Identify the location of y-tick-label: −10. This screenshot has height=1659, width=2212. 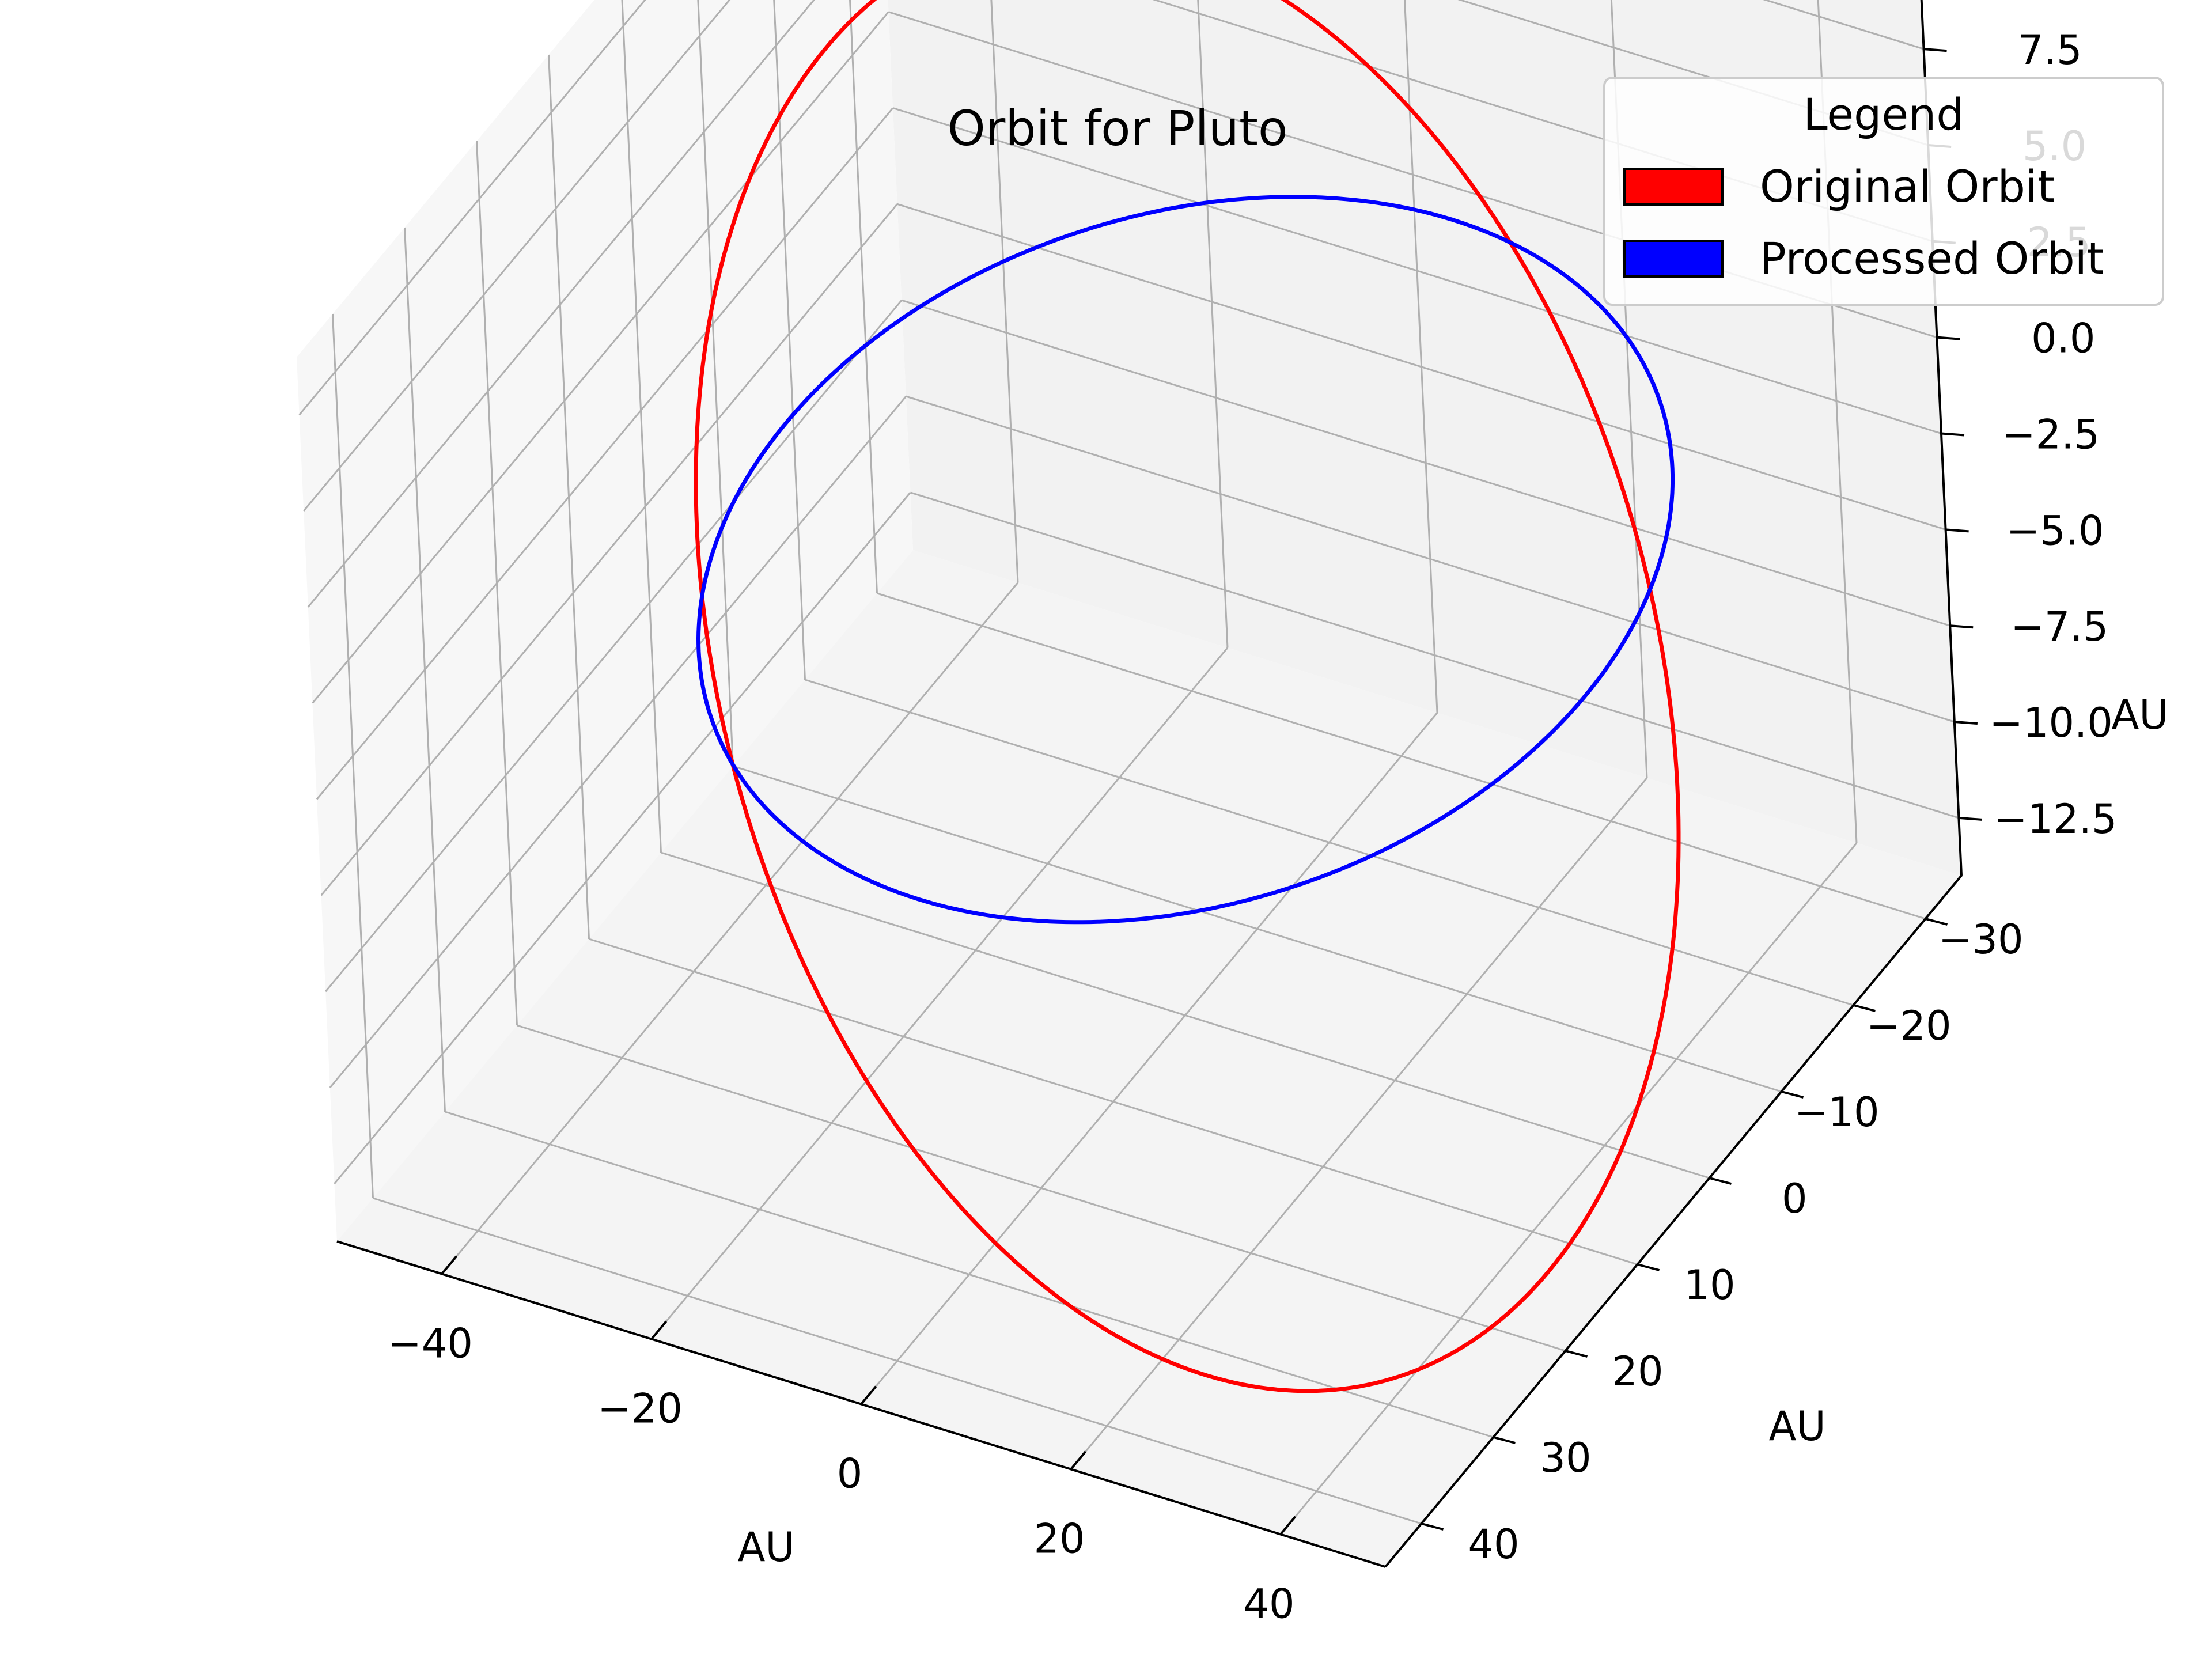
(1837, 1112).